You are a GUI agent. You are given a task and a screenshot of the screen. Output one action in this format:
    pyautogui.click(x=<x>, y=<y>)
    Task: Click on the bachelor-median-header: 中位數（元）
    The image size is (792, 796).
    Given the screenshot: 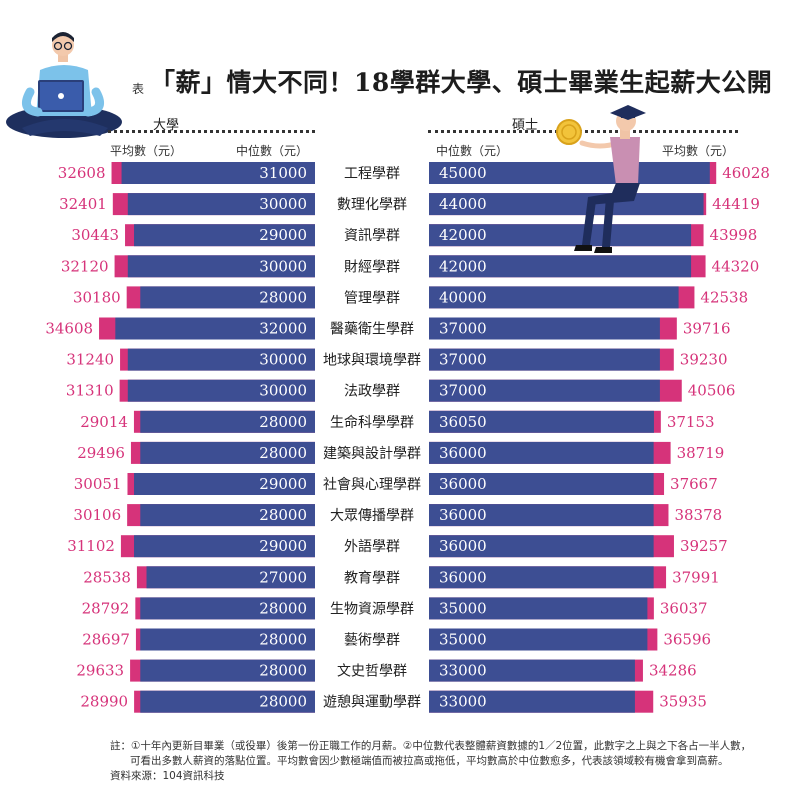 What is the action you would take?
    pyautogui.click(x=272, y=151)
    